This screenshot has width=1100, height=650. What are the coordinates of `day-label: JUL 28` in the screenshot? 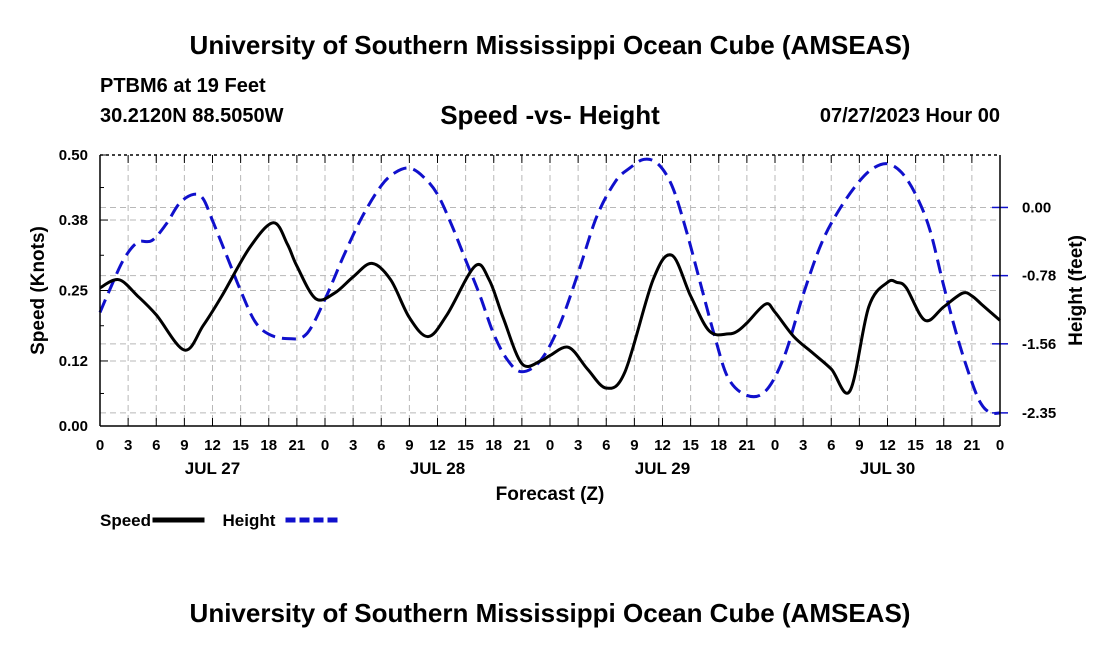 It's located at (437, 468).